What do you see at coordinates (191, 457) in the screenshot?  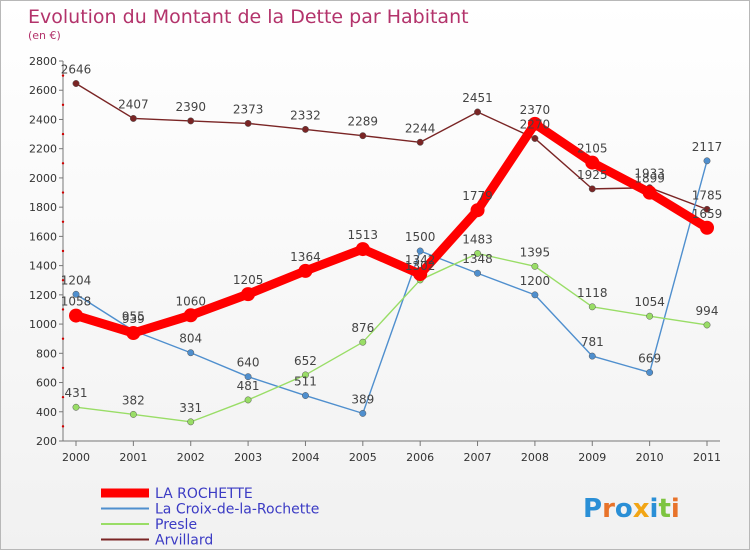 I see `x-tick-label: 2002` at bounding box center [191, 457].